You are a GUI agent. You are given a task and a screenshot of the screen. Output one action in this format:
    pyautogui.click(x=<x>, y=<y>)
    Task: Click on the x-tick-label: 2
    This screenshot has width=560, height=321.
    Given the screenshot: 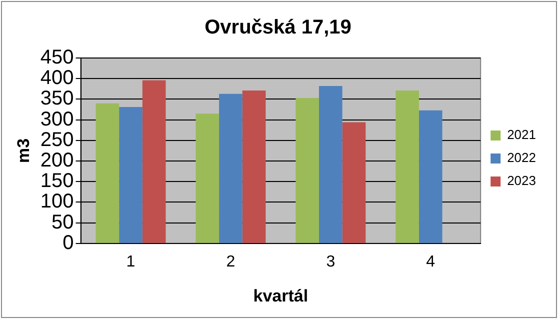 What is the action you would take?
    pyautogui.click(x=231, y=261)
    